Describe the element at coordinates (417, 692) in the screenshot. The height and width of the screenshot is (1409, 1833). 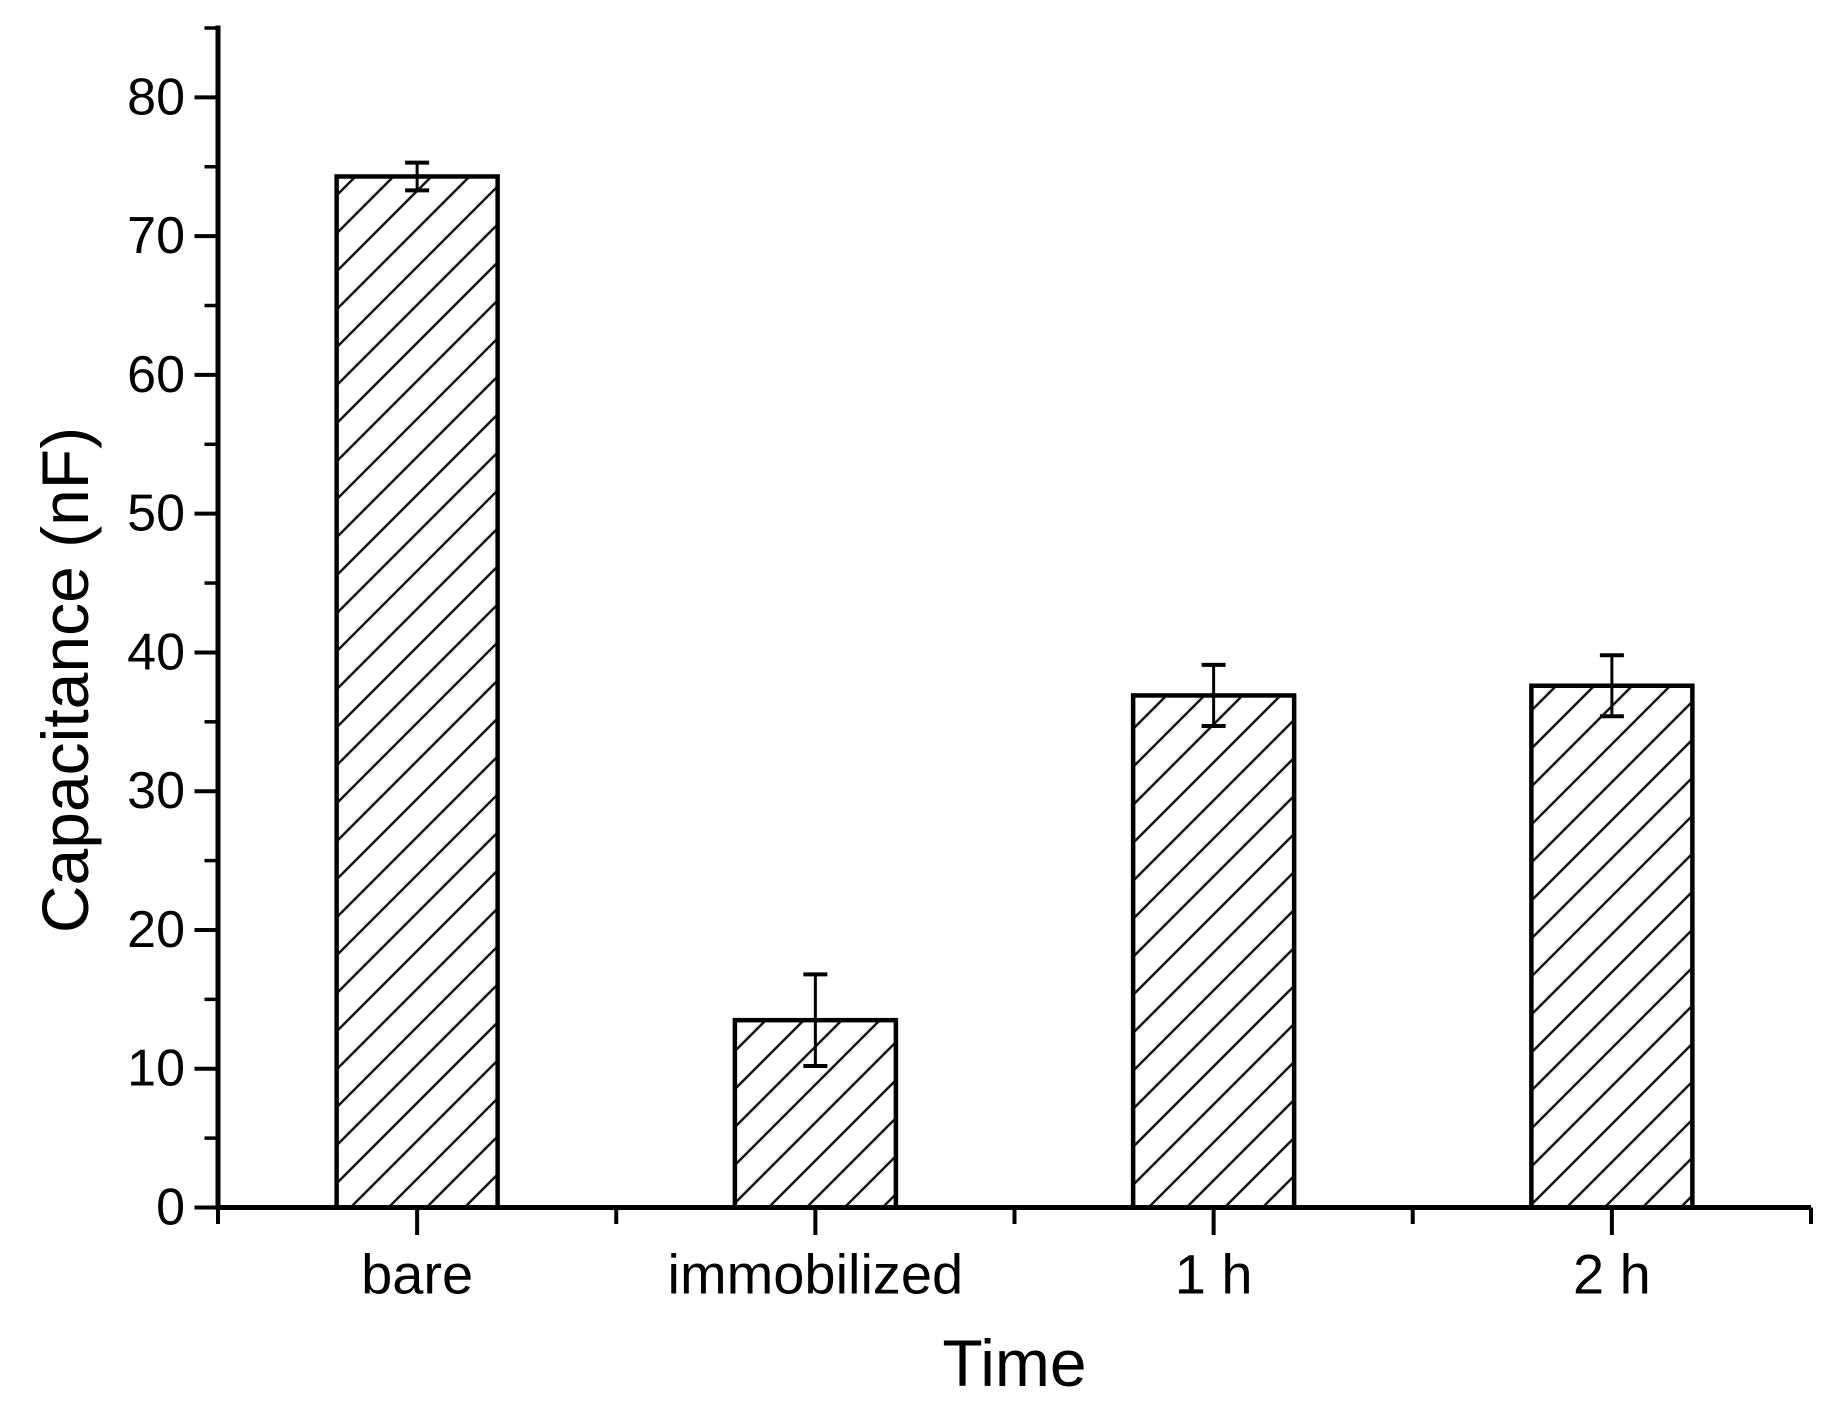
I see `bar-bare` at that location.